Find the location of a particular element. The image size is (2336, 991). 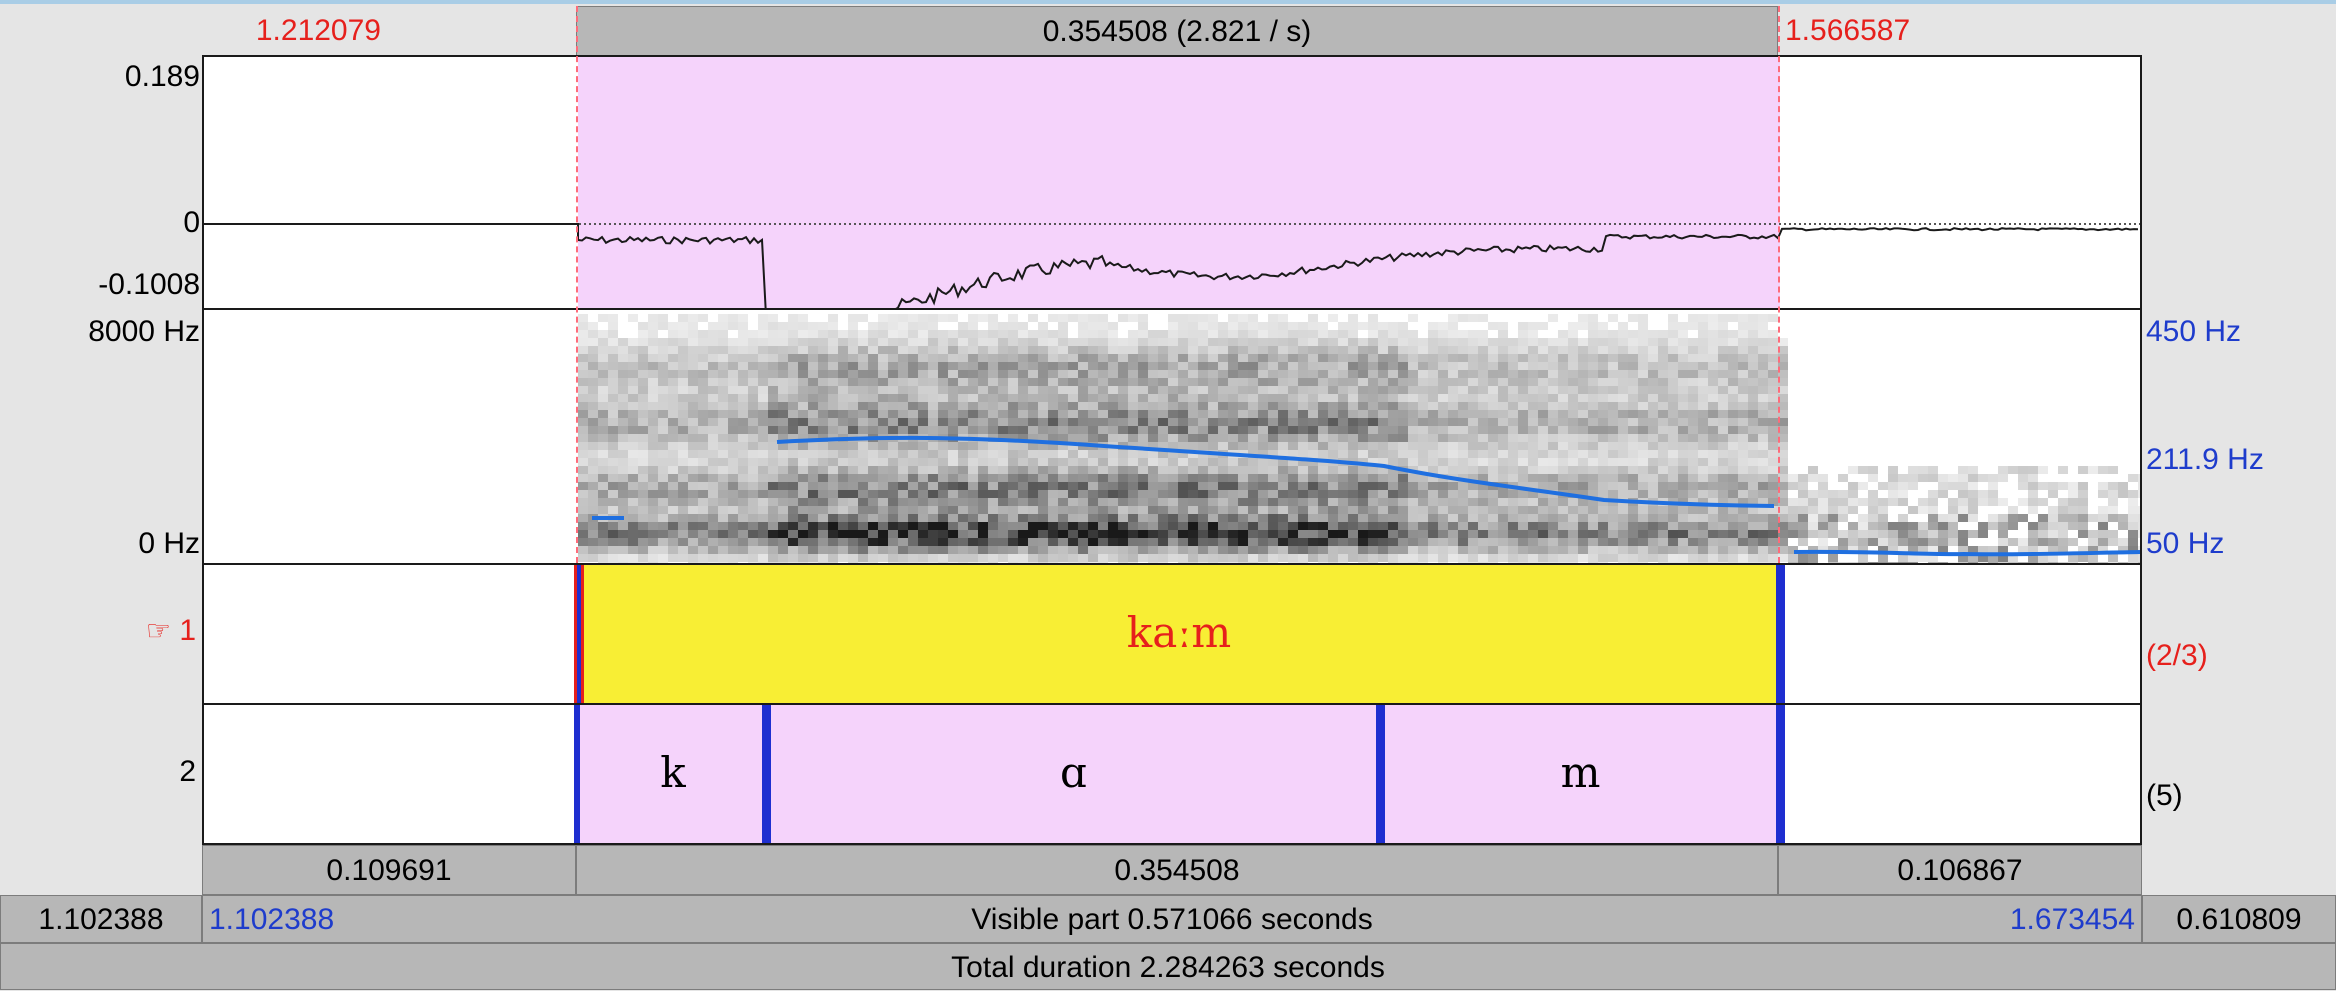

tier-1-interval: kaːm is located at coordinates (1179, 634).